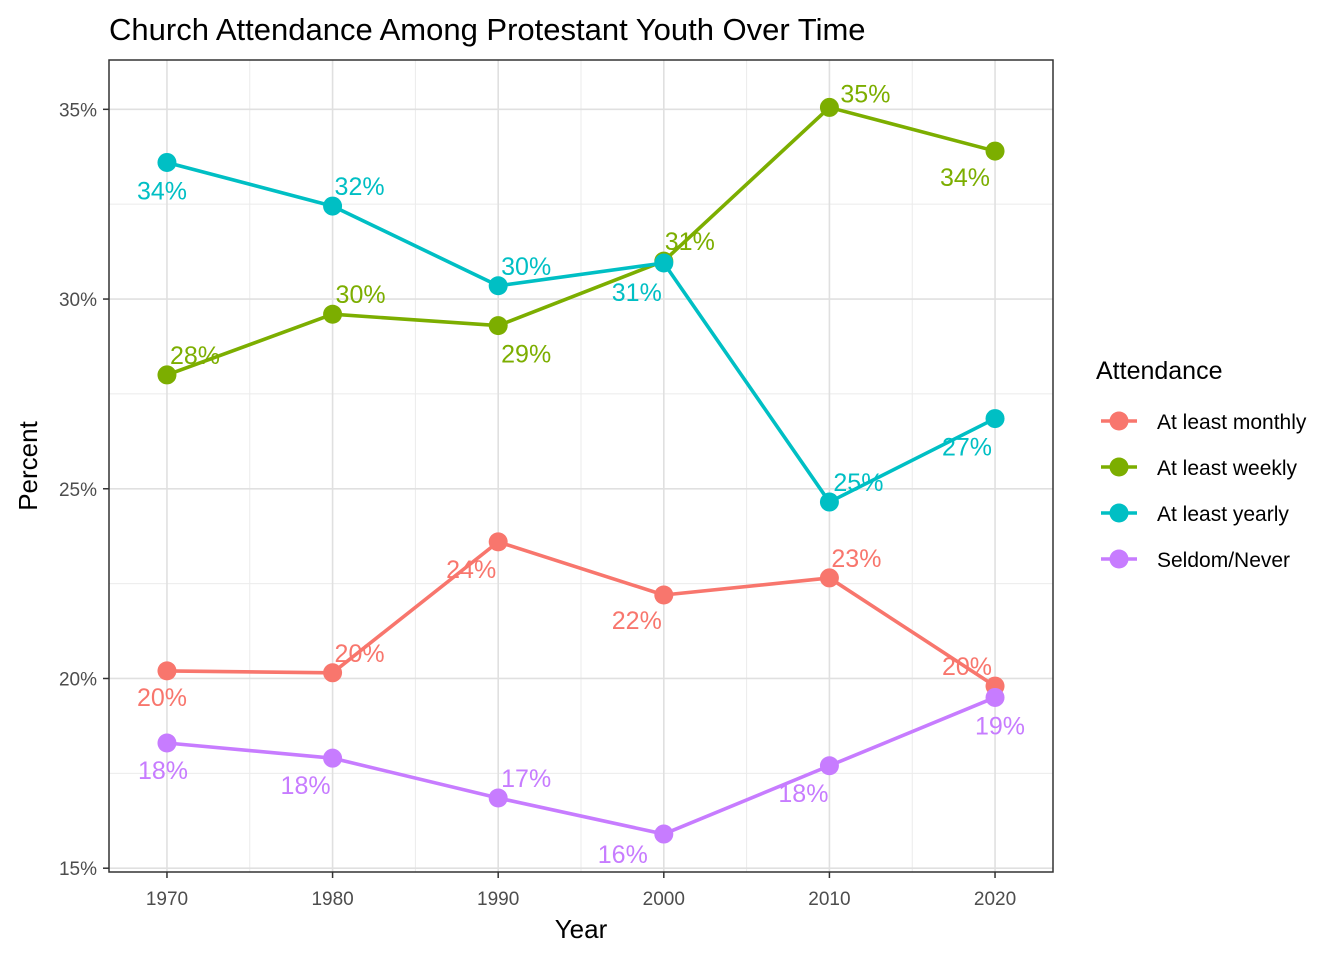  Describe the element at coordinates (162, 191) in the screenshot. I see `data-label-at-least-yearly: 34%` at that location.